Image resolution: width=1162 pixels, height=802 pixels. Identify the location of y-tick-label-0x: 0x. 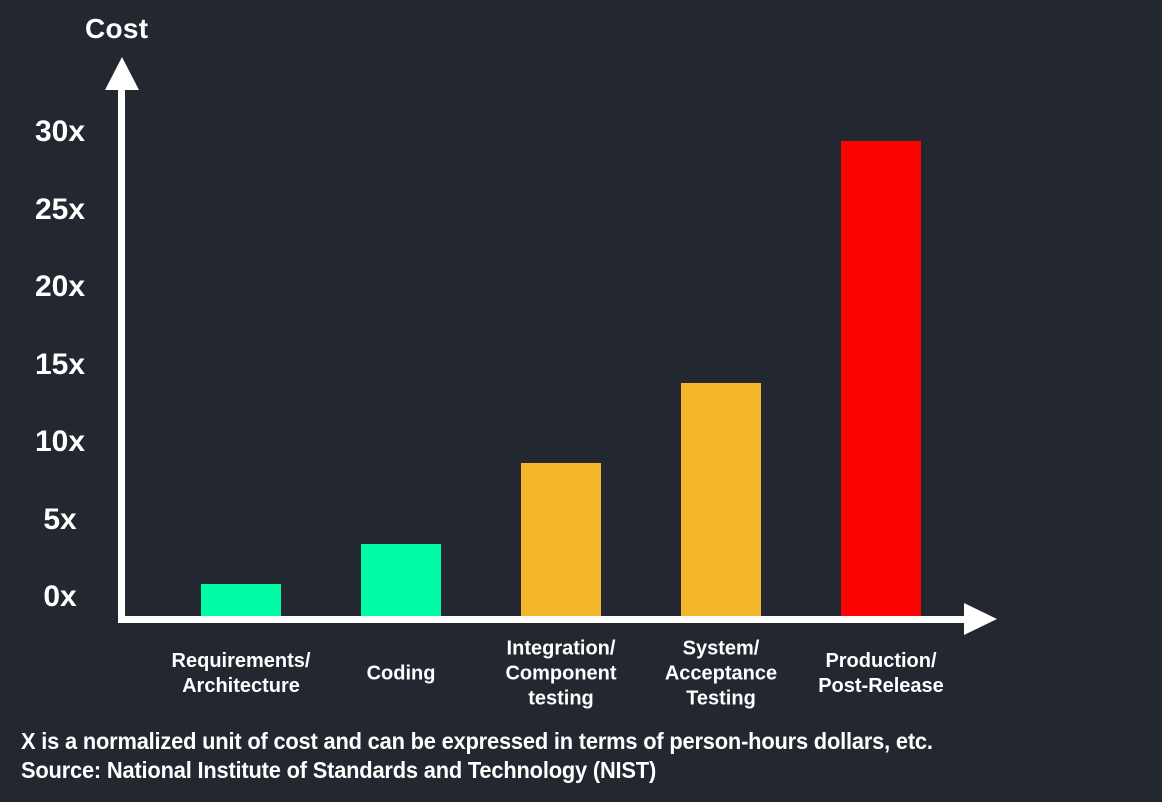
(60, 596).